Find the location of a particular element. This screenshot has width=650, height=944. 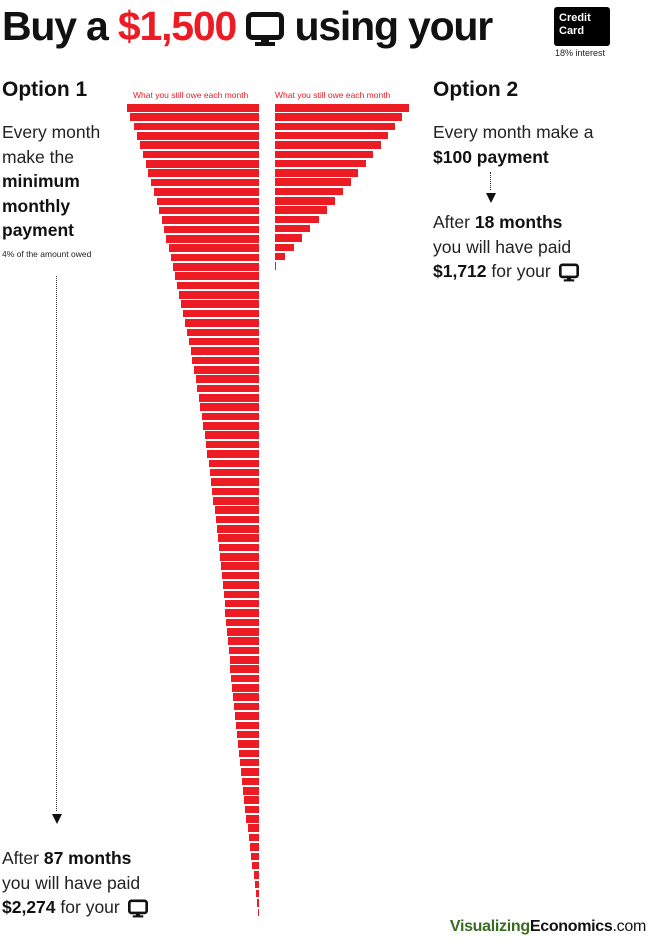

option1-line1: Every month is located at coordinates (51, 132).